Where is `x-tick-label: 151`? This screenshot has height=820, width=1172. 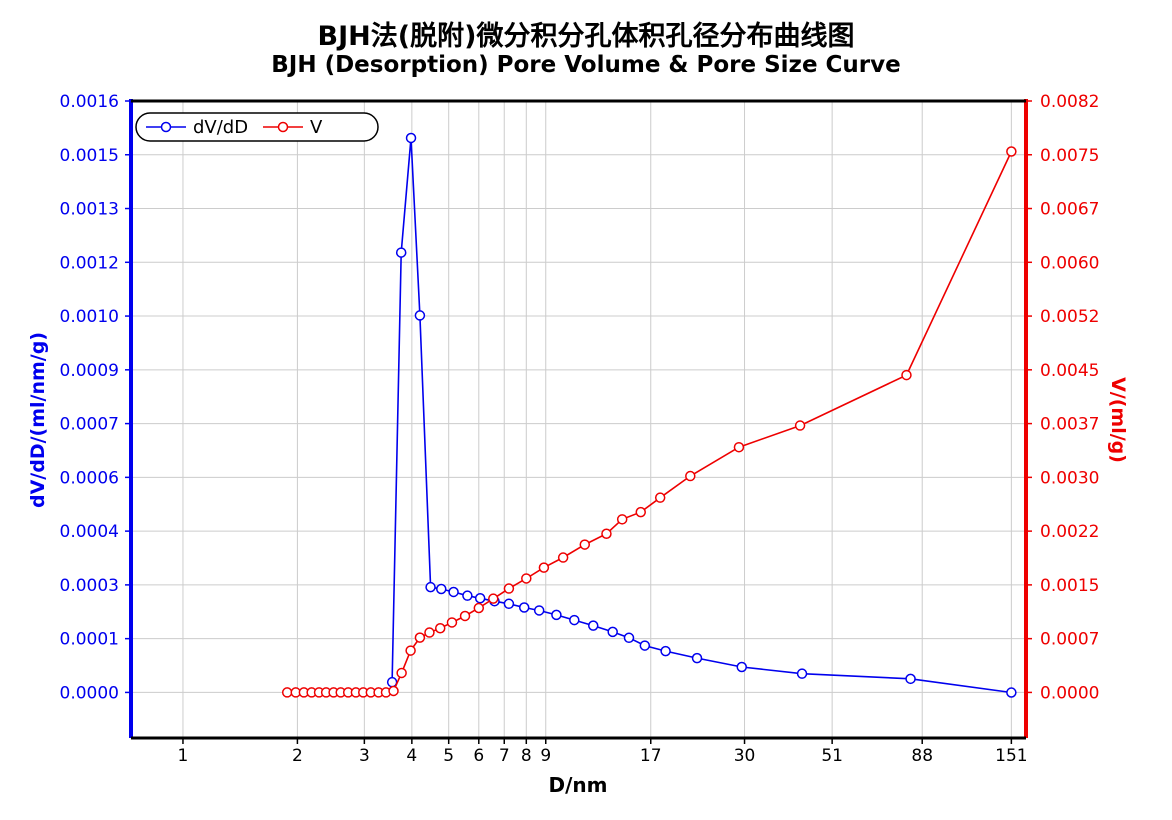
x-tick-label: 151 is located at coordinates (1011, 756).